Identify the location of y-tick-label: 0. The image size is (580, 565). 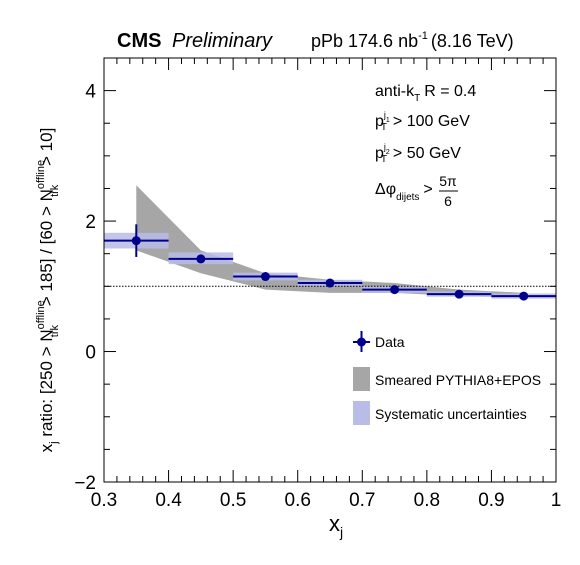
(90, 353).